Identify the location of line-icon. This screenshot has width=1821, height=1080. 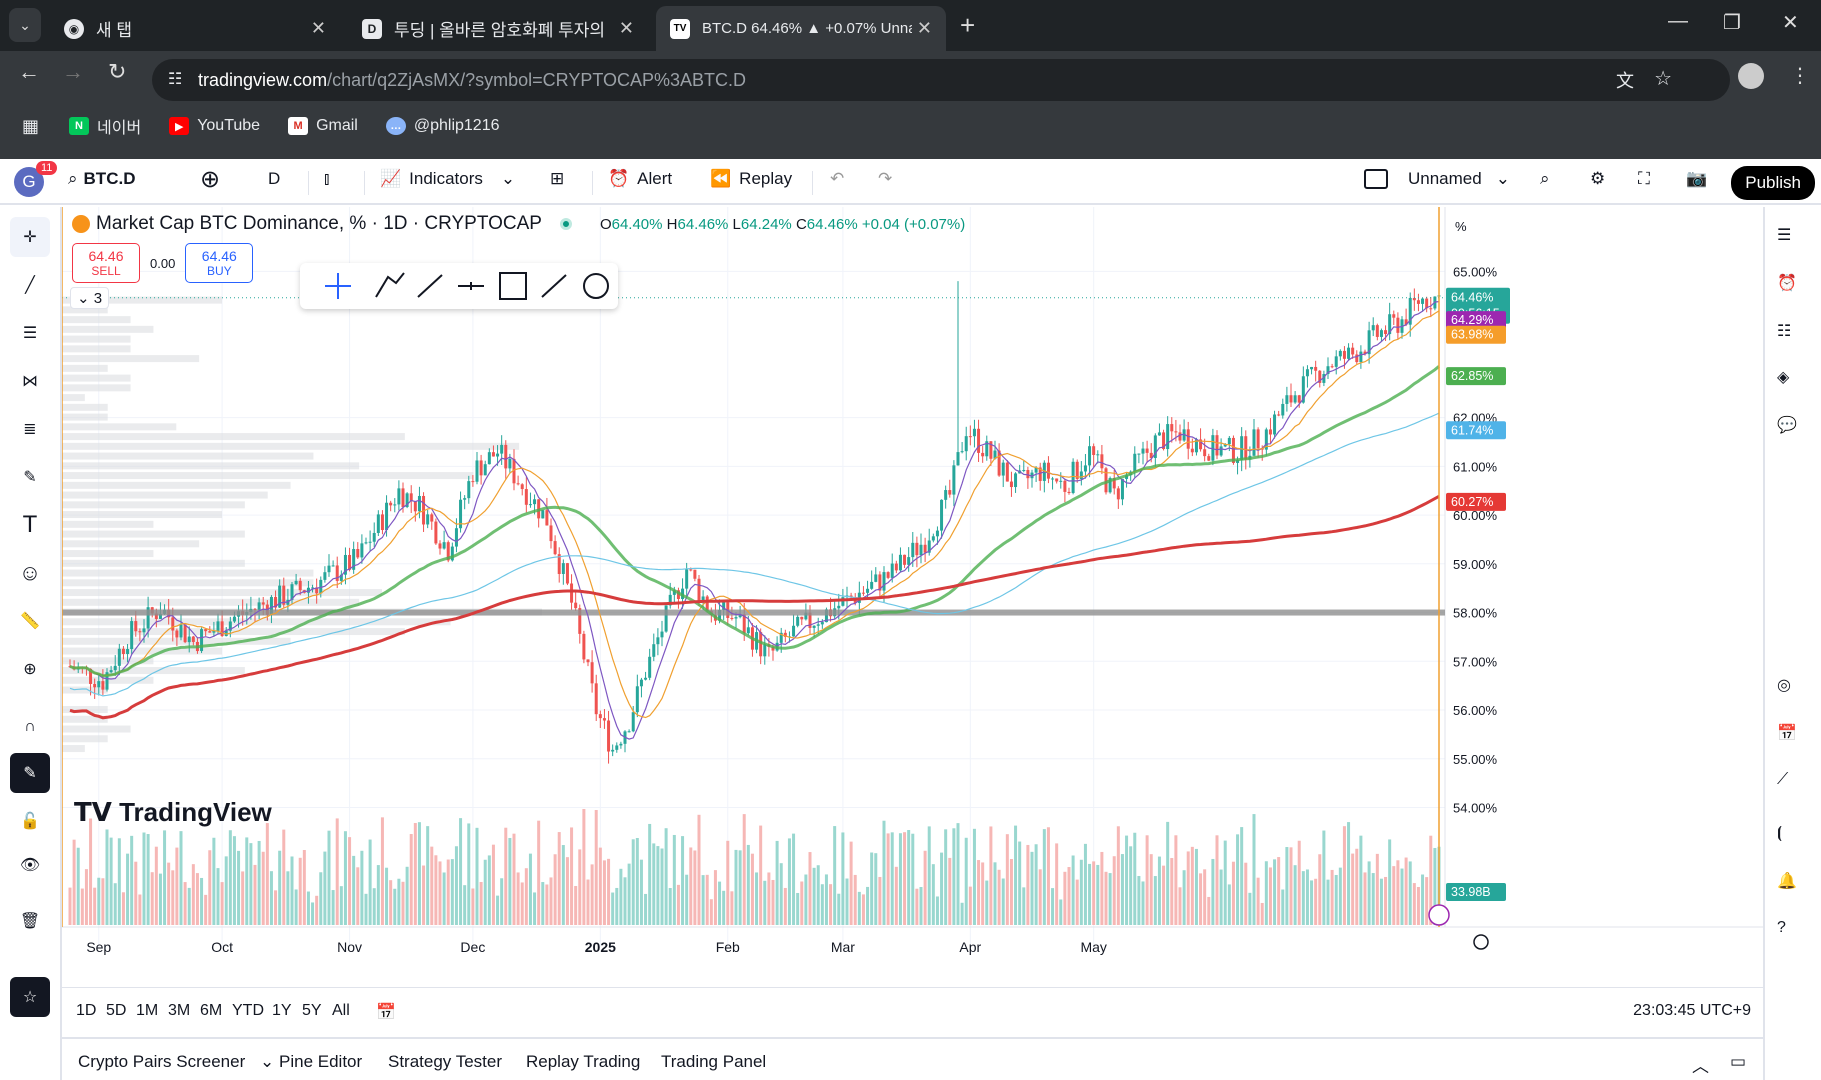
(430, 286).